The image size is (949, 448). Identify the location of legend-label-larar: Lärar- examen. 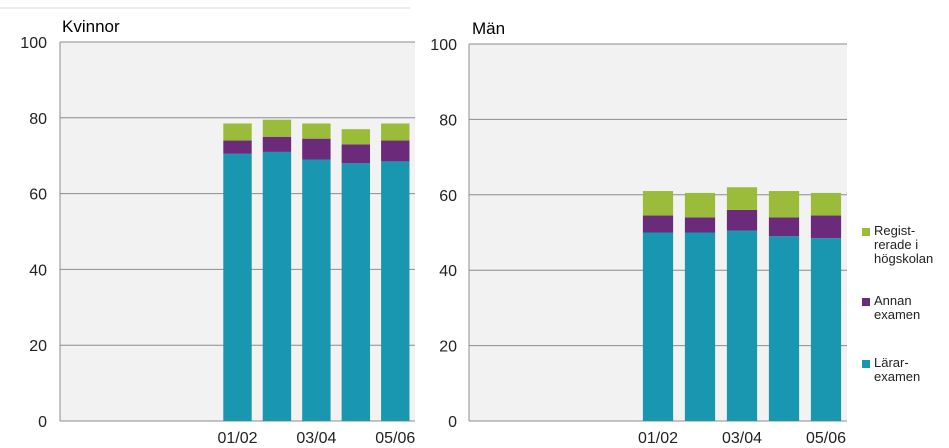
(897, 369).